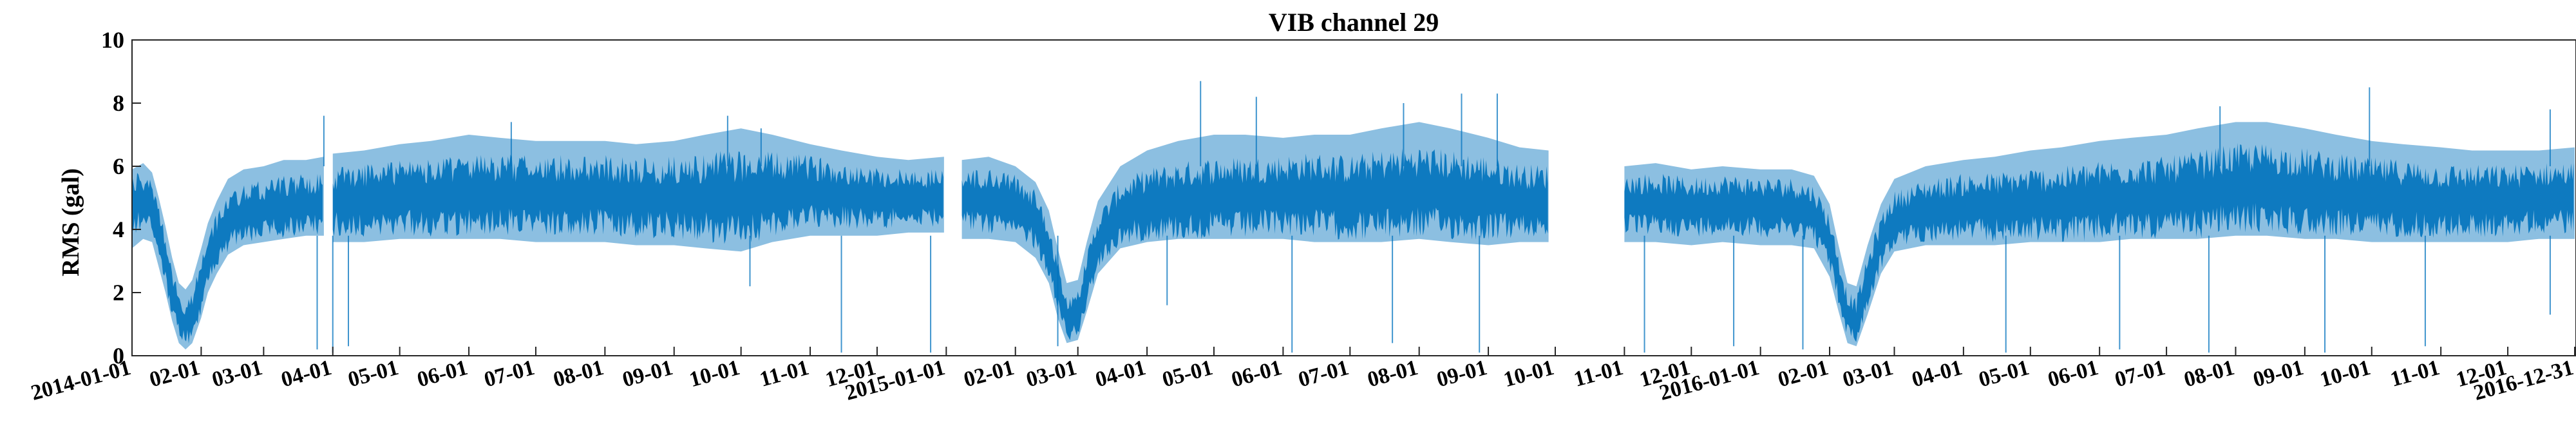 The image size is (2576, 435). What do you see at coordinates (237, 374) in the screenshot?
I see `x-tick-label-3: 03-01` at bounding box center [237, 374].